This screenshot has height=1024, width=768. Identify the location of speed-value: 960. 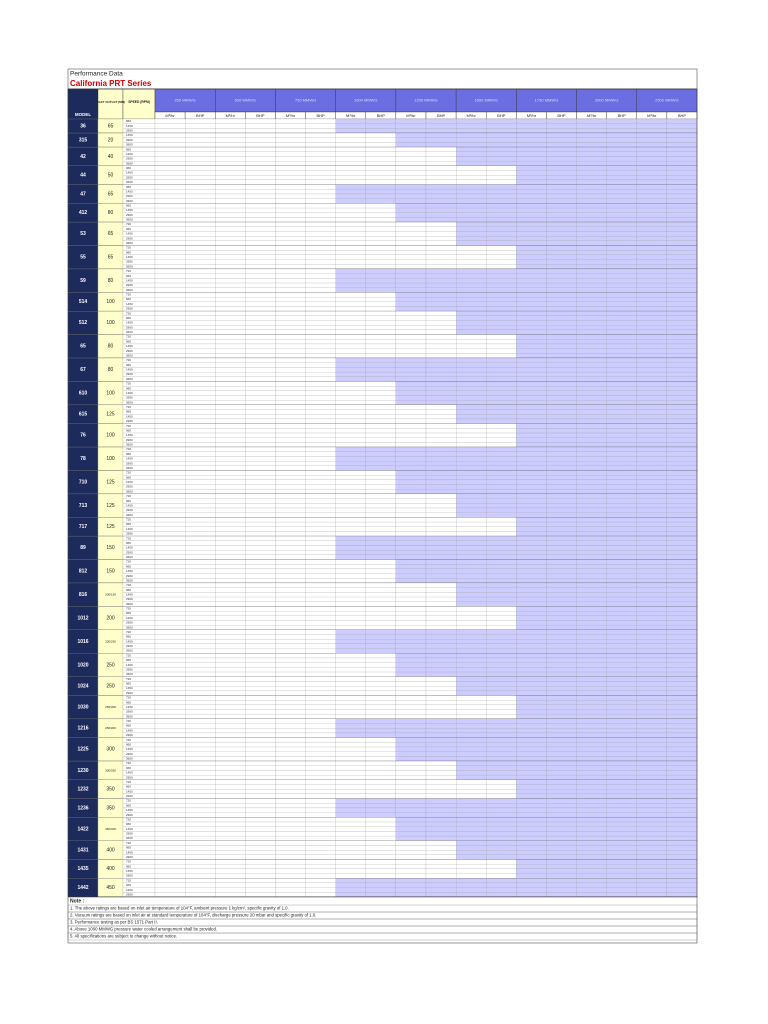
(128, 590).